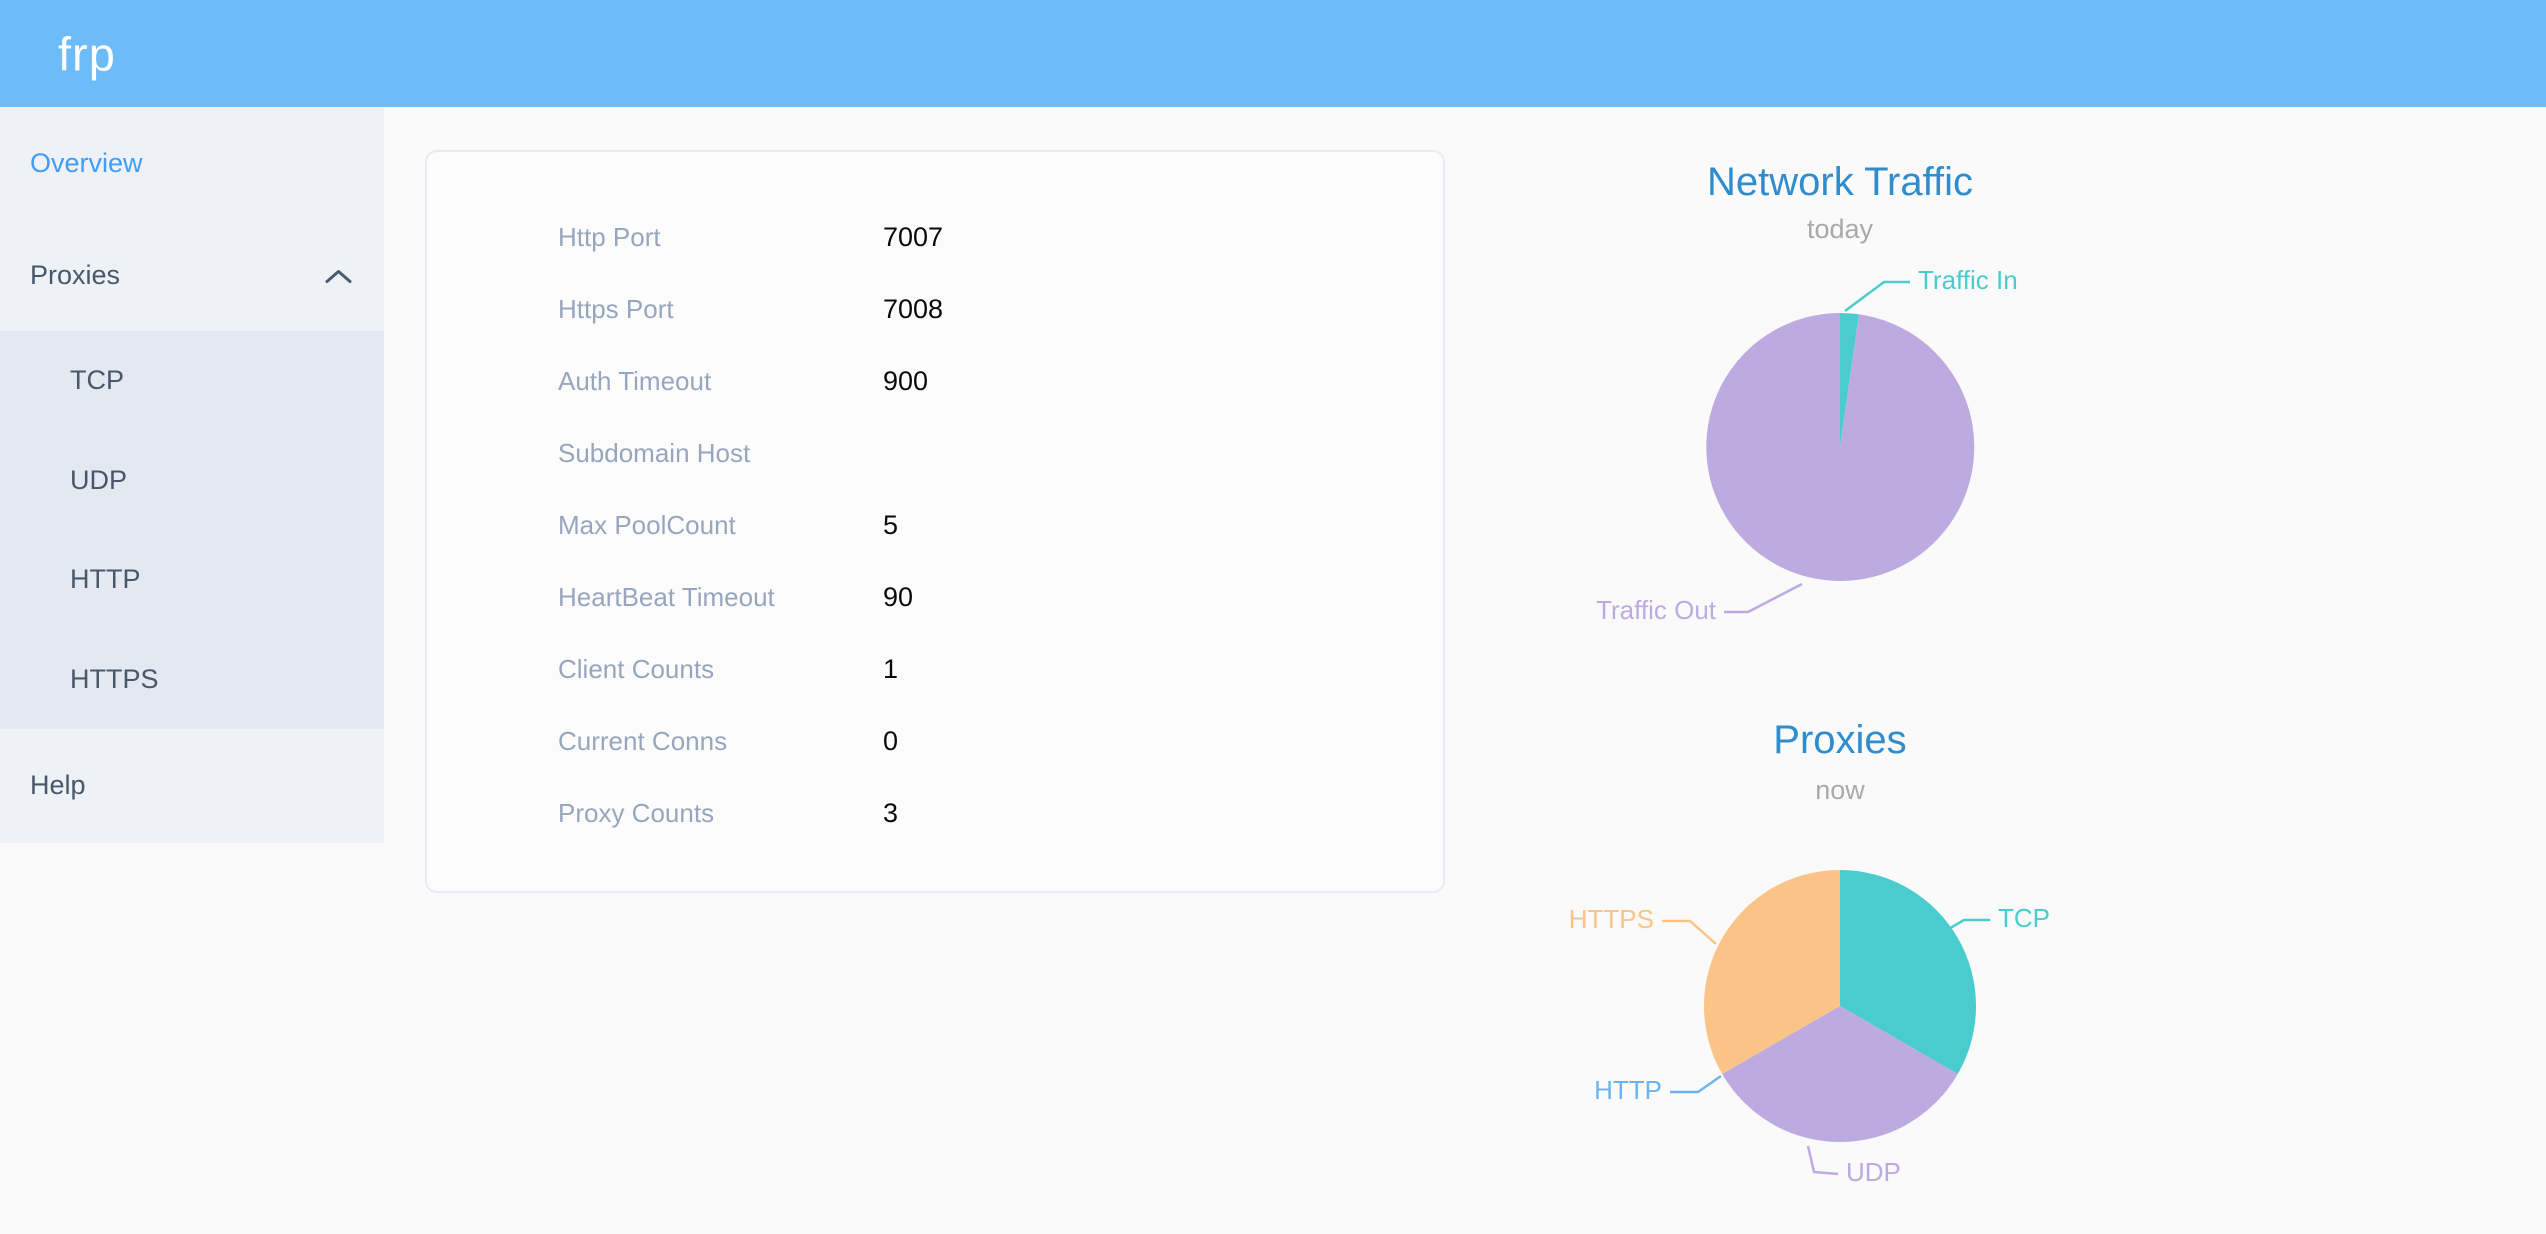  I want to click on config-value: 3, so click(891, 812).